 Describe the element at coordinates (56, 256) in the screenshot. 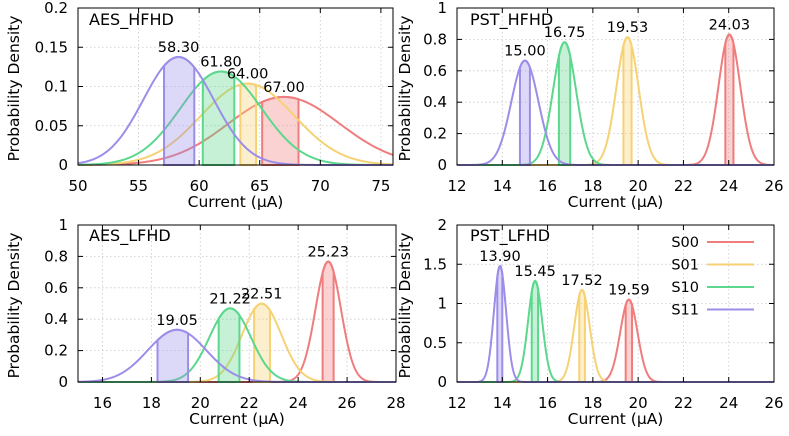

I see `y-tick-label: 0.8` at that location.